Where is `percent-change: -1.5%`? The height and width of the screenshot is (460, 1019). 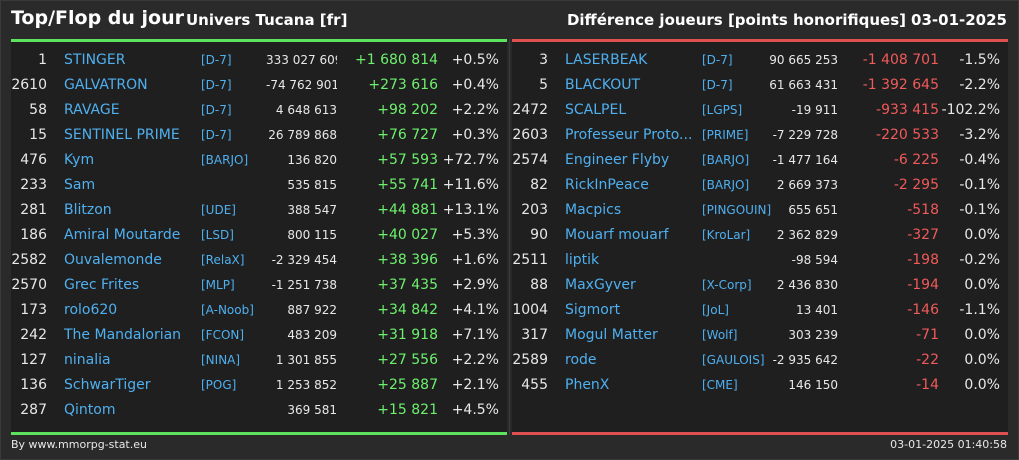 percent-change: -1.5% is located at coordinates (979, 60).